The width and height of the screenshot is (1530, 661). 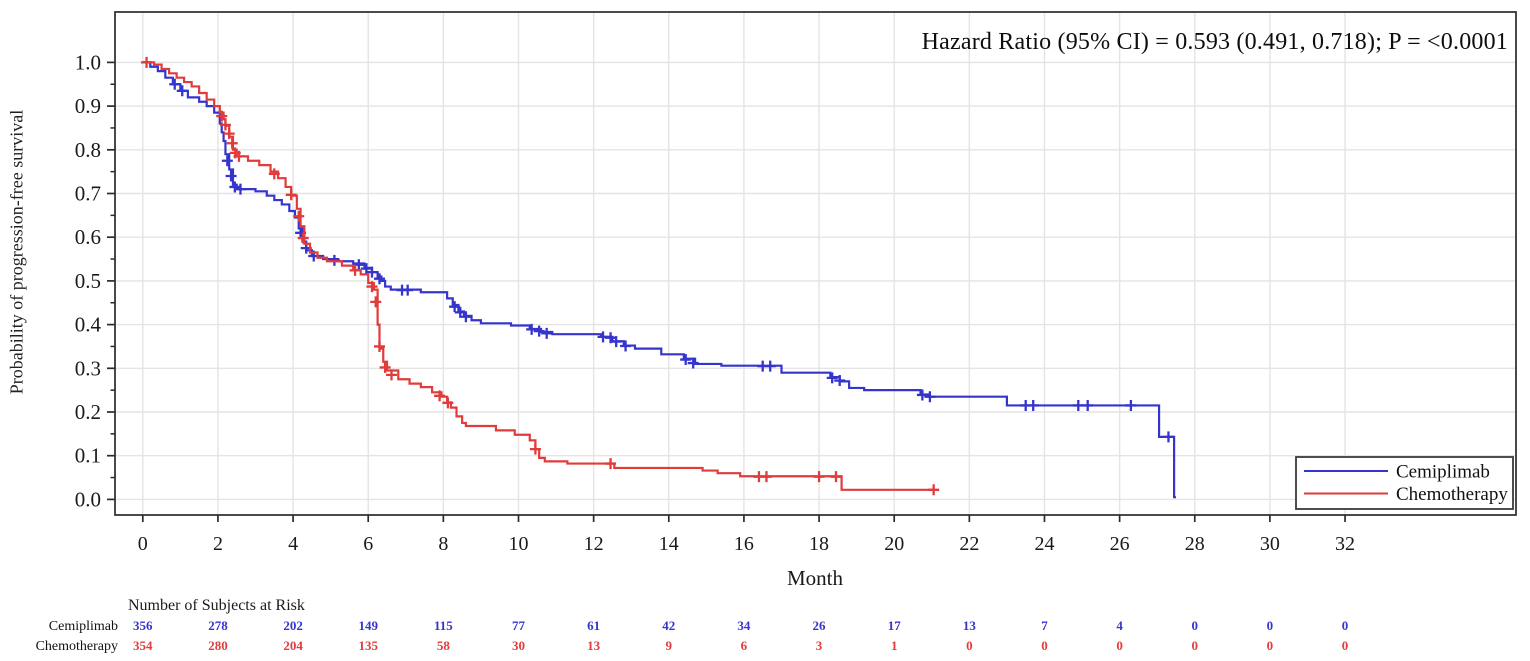 I want to click on svg-text: 26, so click(x=1120, y=544).